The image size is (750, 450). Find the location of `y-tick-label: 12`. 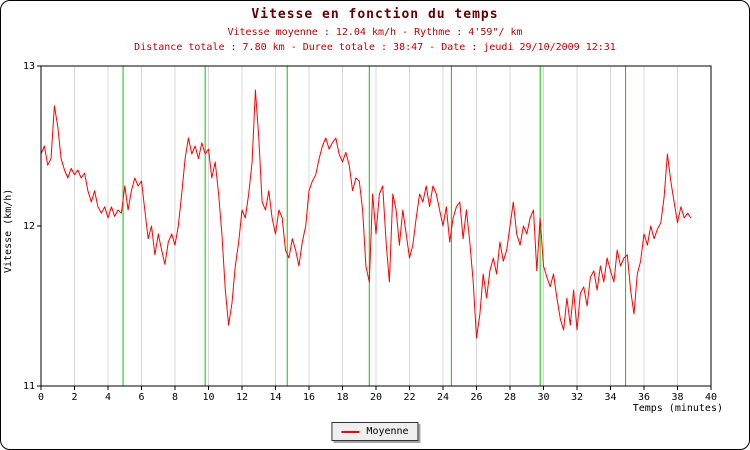

y-tick-label: 12 is located at coordinates (29, 226).